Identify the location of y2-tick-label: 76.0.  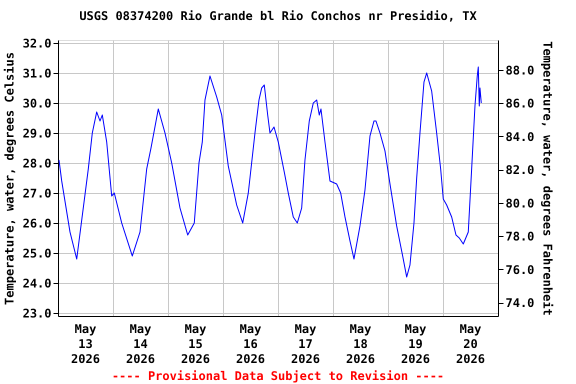
(520, 269).